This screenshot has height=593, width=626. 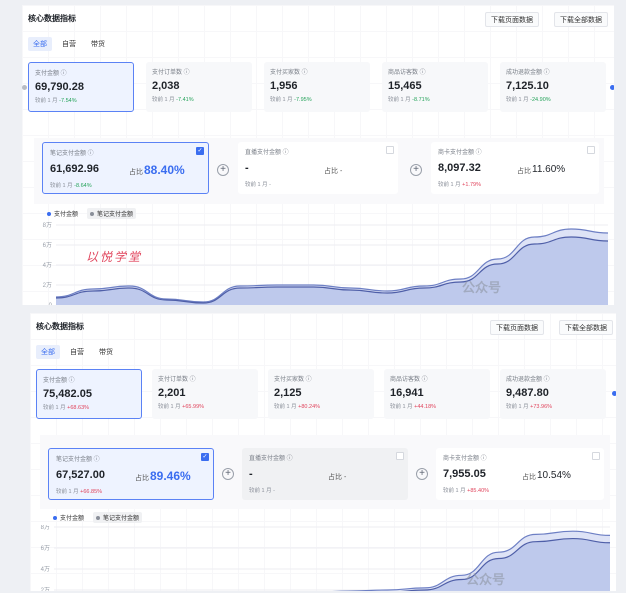 I want to click on metric-compare: 较前 1 月 -7.95%, so click(x=291, y=100).